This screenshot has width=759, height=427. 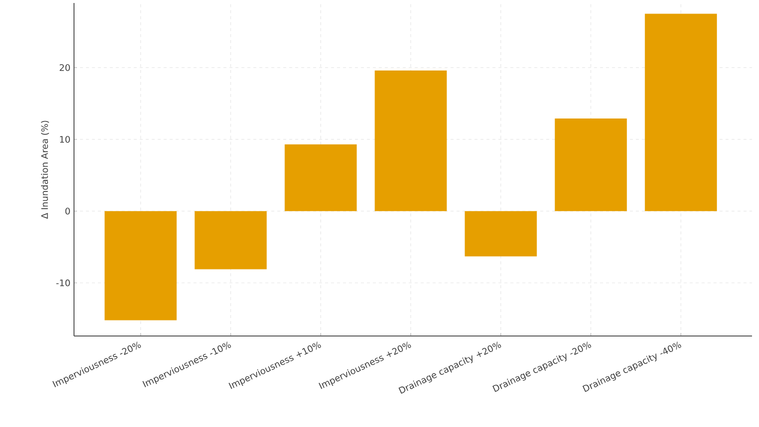 What do you see at coordinates (65, 67) in the screenshot?
I see `y-tick-label: 20` at bounding box center [65, 67].